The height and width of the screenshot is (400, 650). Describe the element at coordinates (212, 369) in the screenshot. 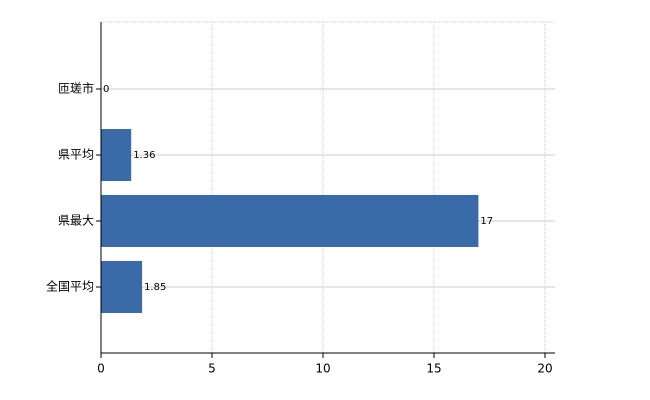

I see `x-tick-label: 5` at that location.